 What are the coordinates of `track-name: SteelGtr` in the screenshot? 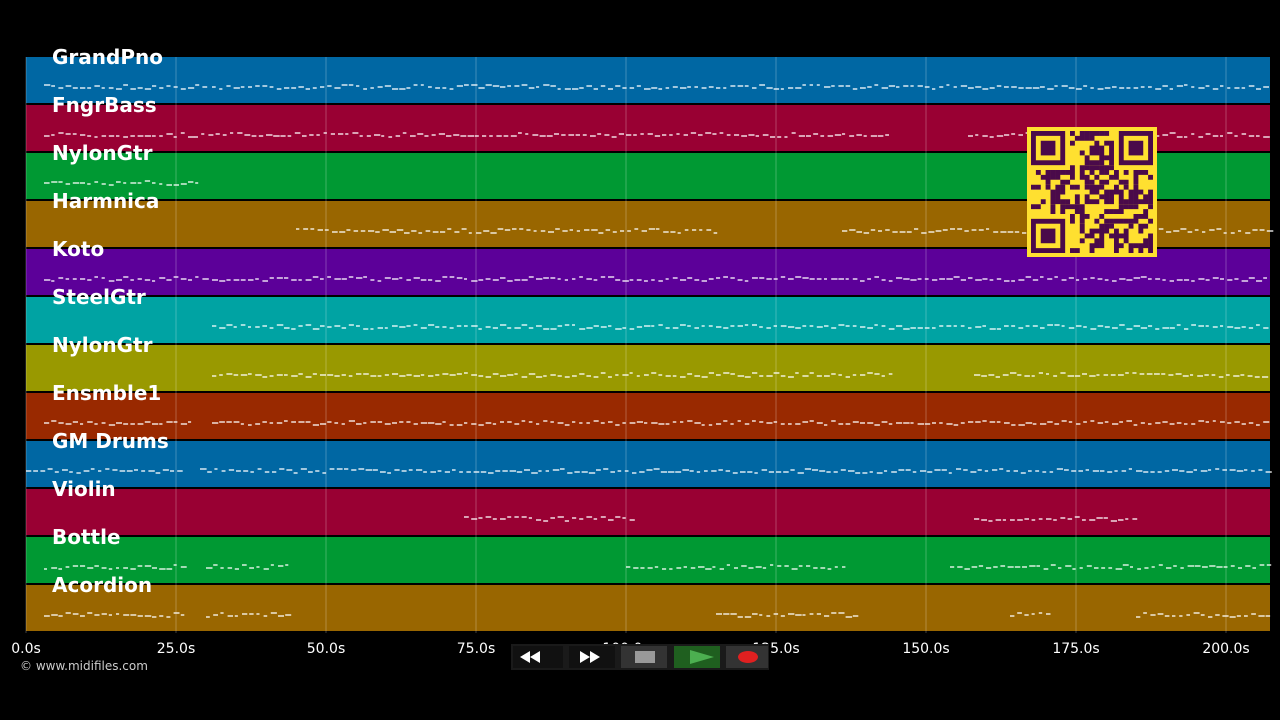 It's located at (99, 297).